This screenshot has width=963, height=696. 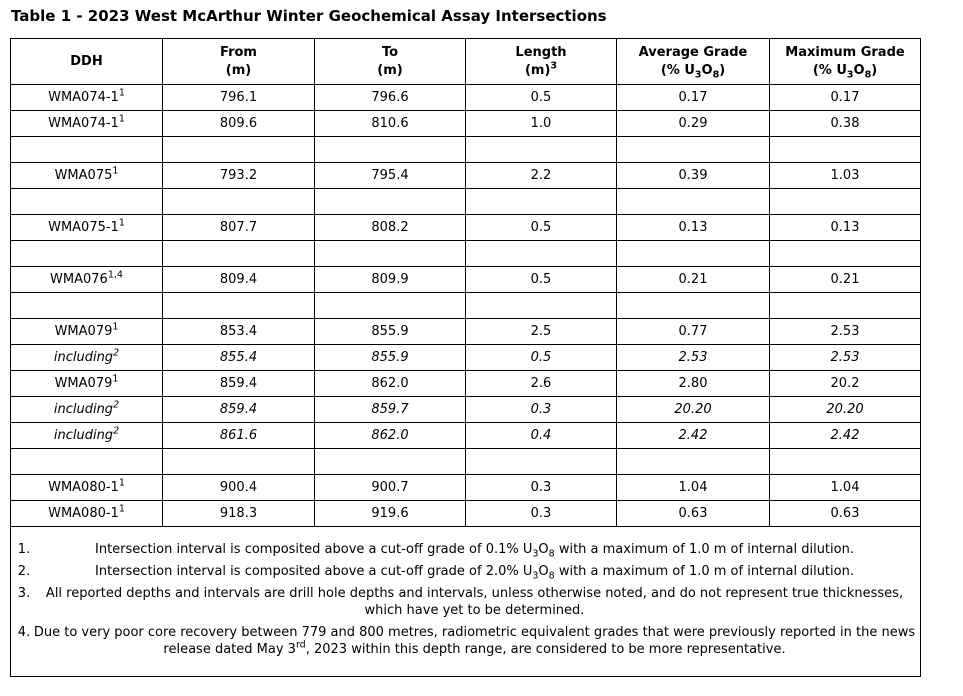 What do you see at coordinates (845, 487) in the screenshot?
I see `max-cell: 1.04` at bounding box center [845, 487].